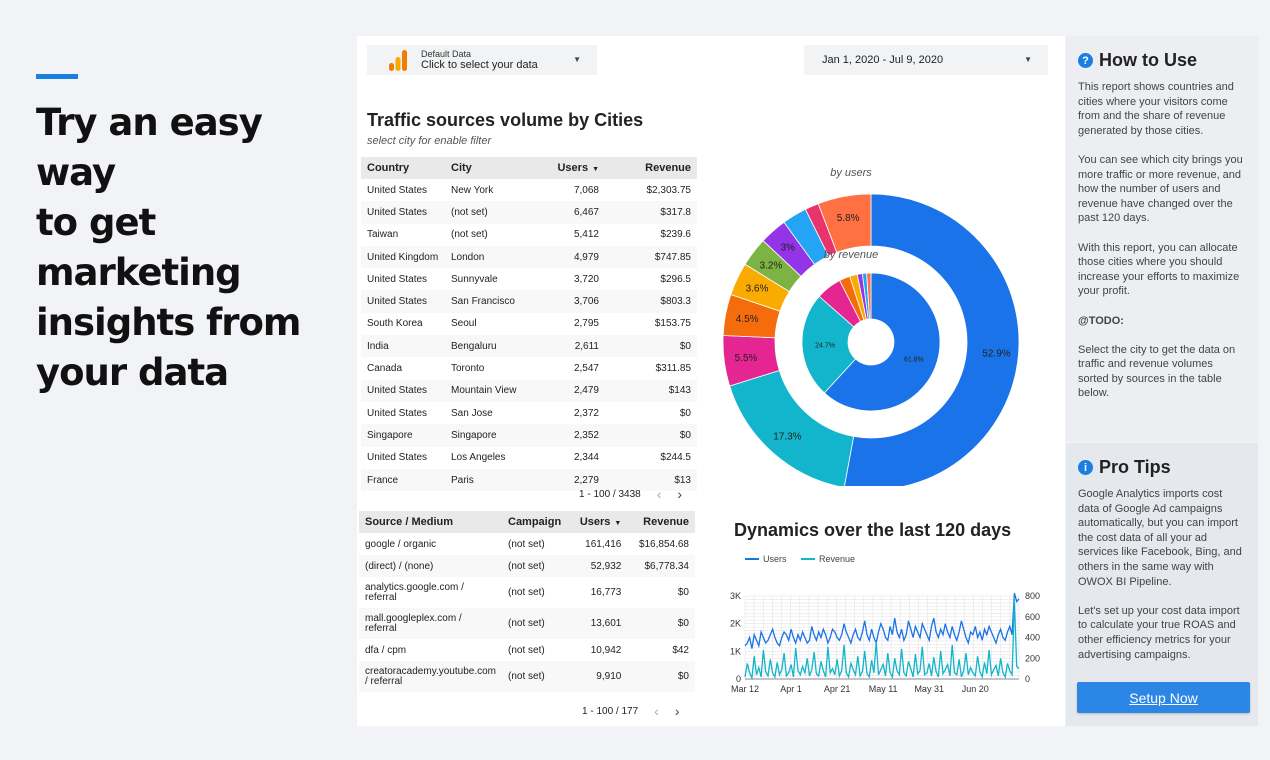  Describe the element at coordinates (168, 322) in the screenshot. I see `hero-line: insights from` at that location.